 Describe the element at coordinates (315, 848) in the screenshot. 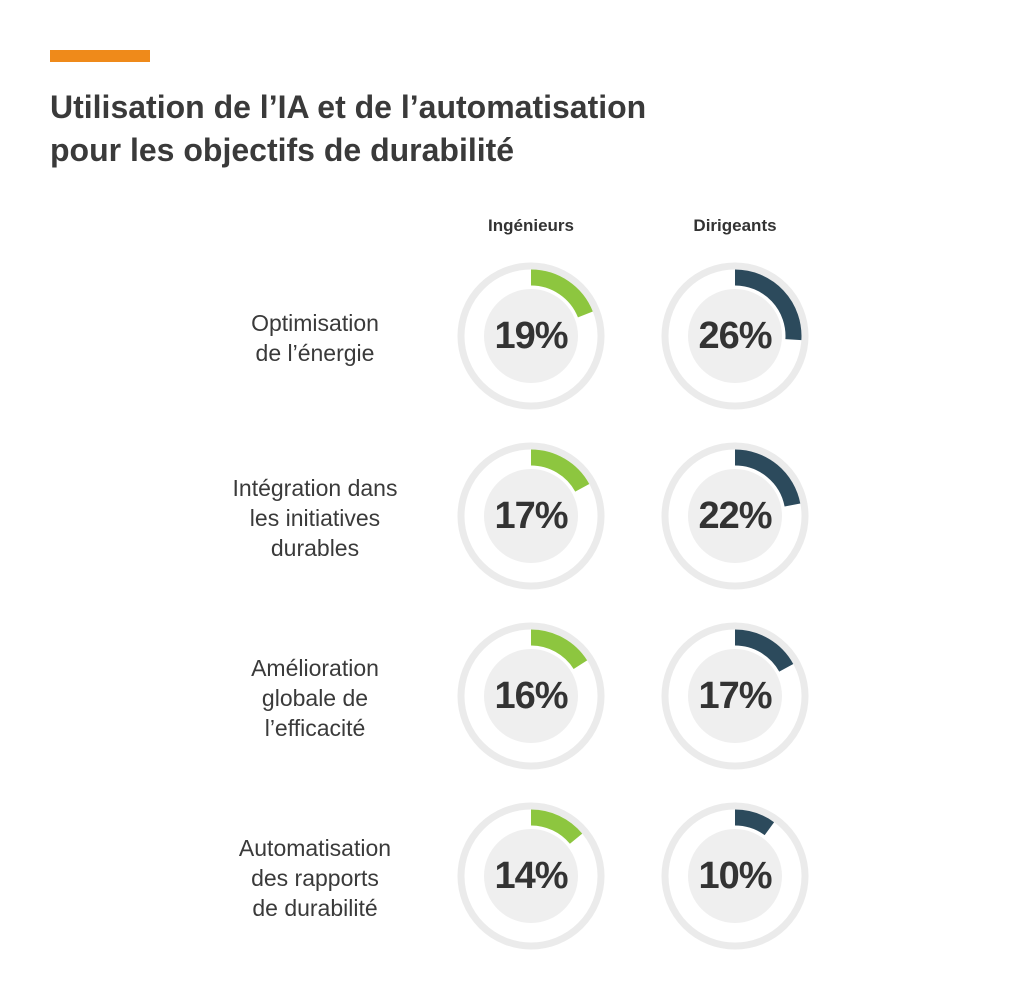

I see `row-label-line: Automatisation` at that location.